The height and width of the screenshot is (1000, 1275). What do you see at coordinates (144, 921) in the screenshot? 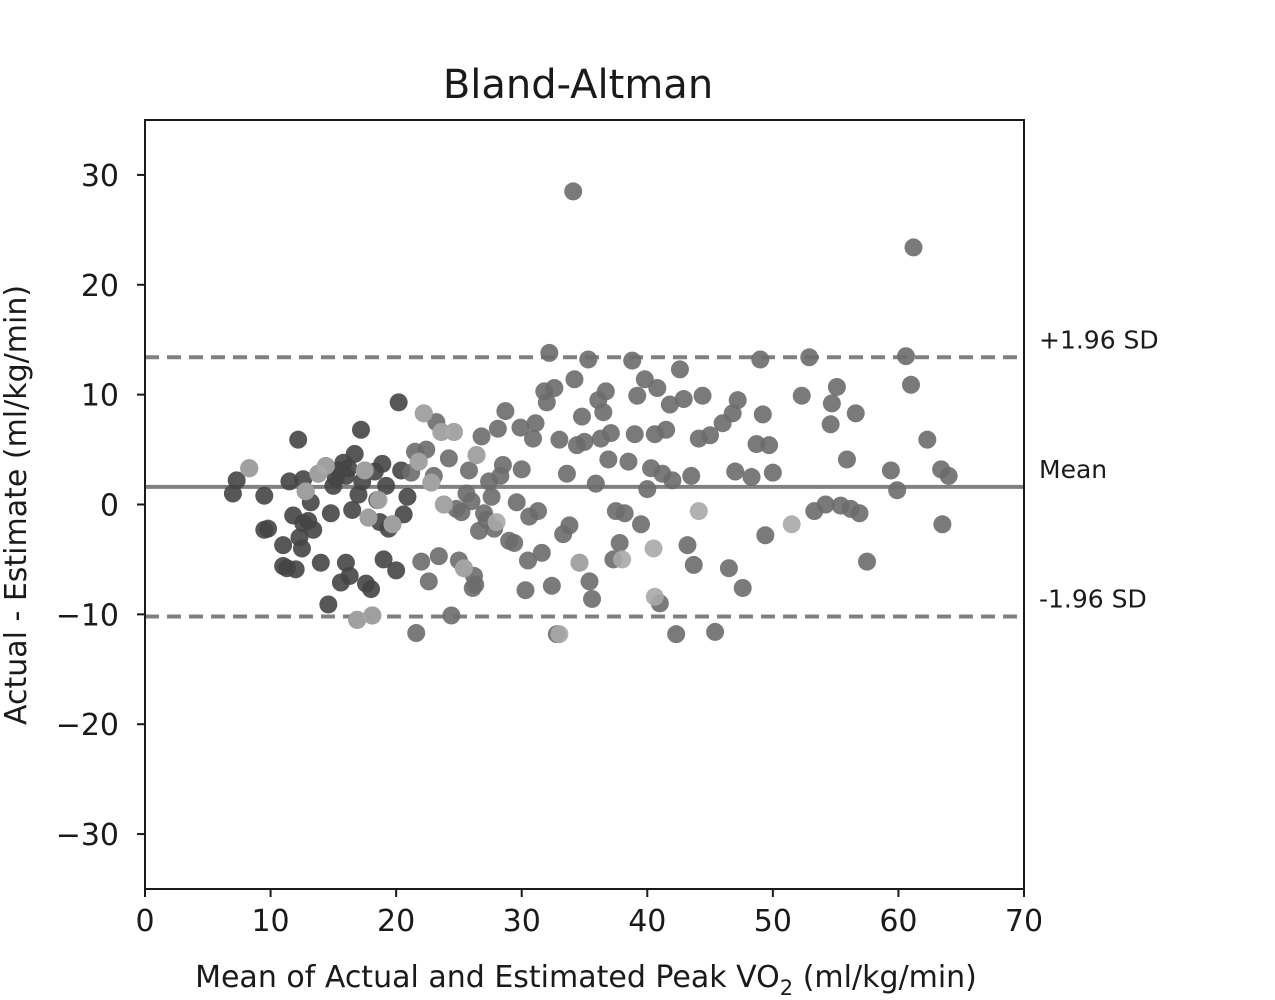
I see `x-tick-label: 0` at bounding box center [144, 921].